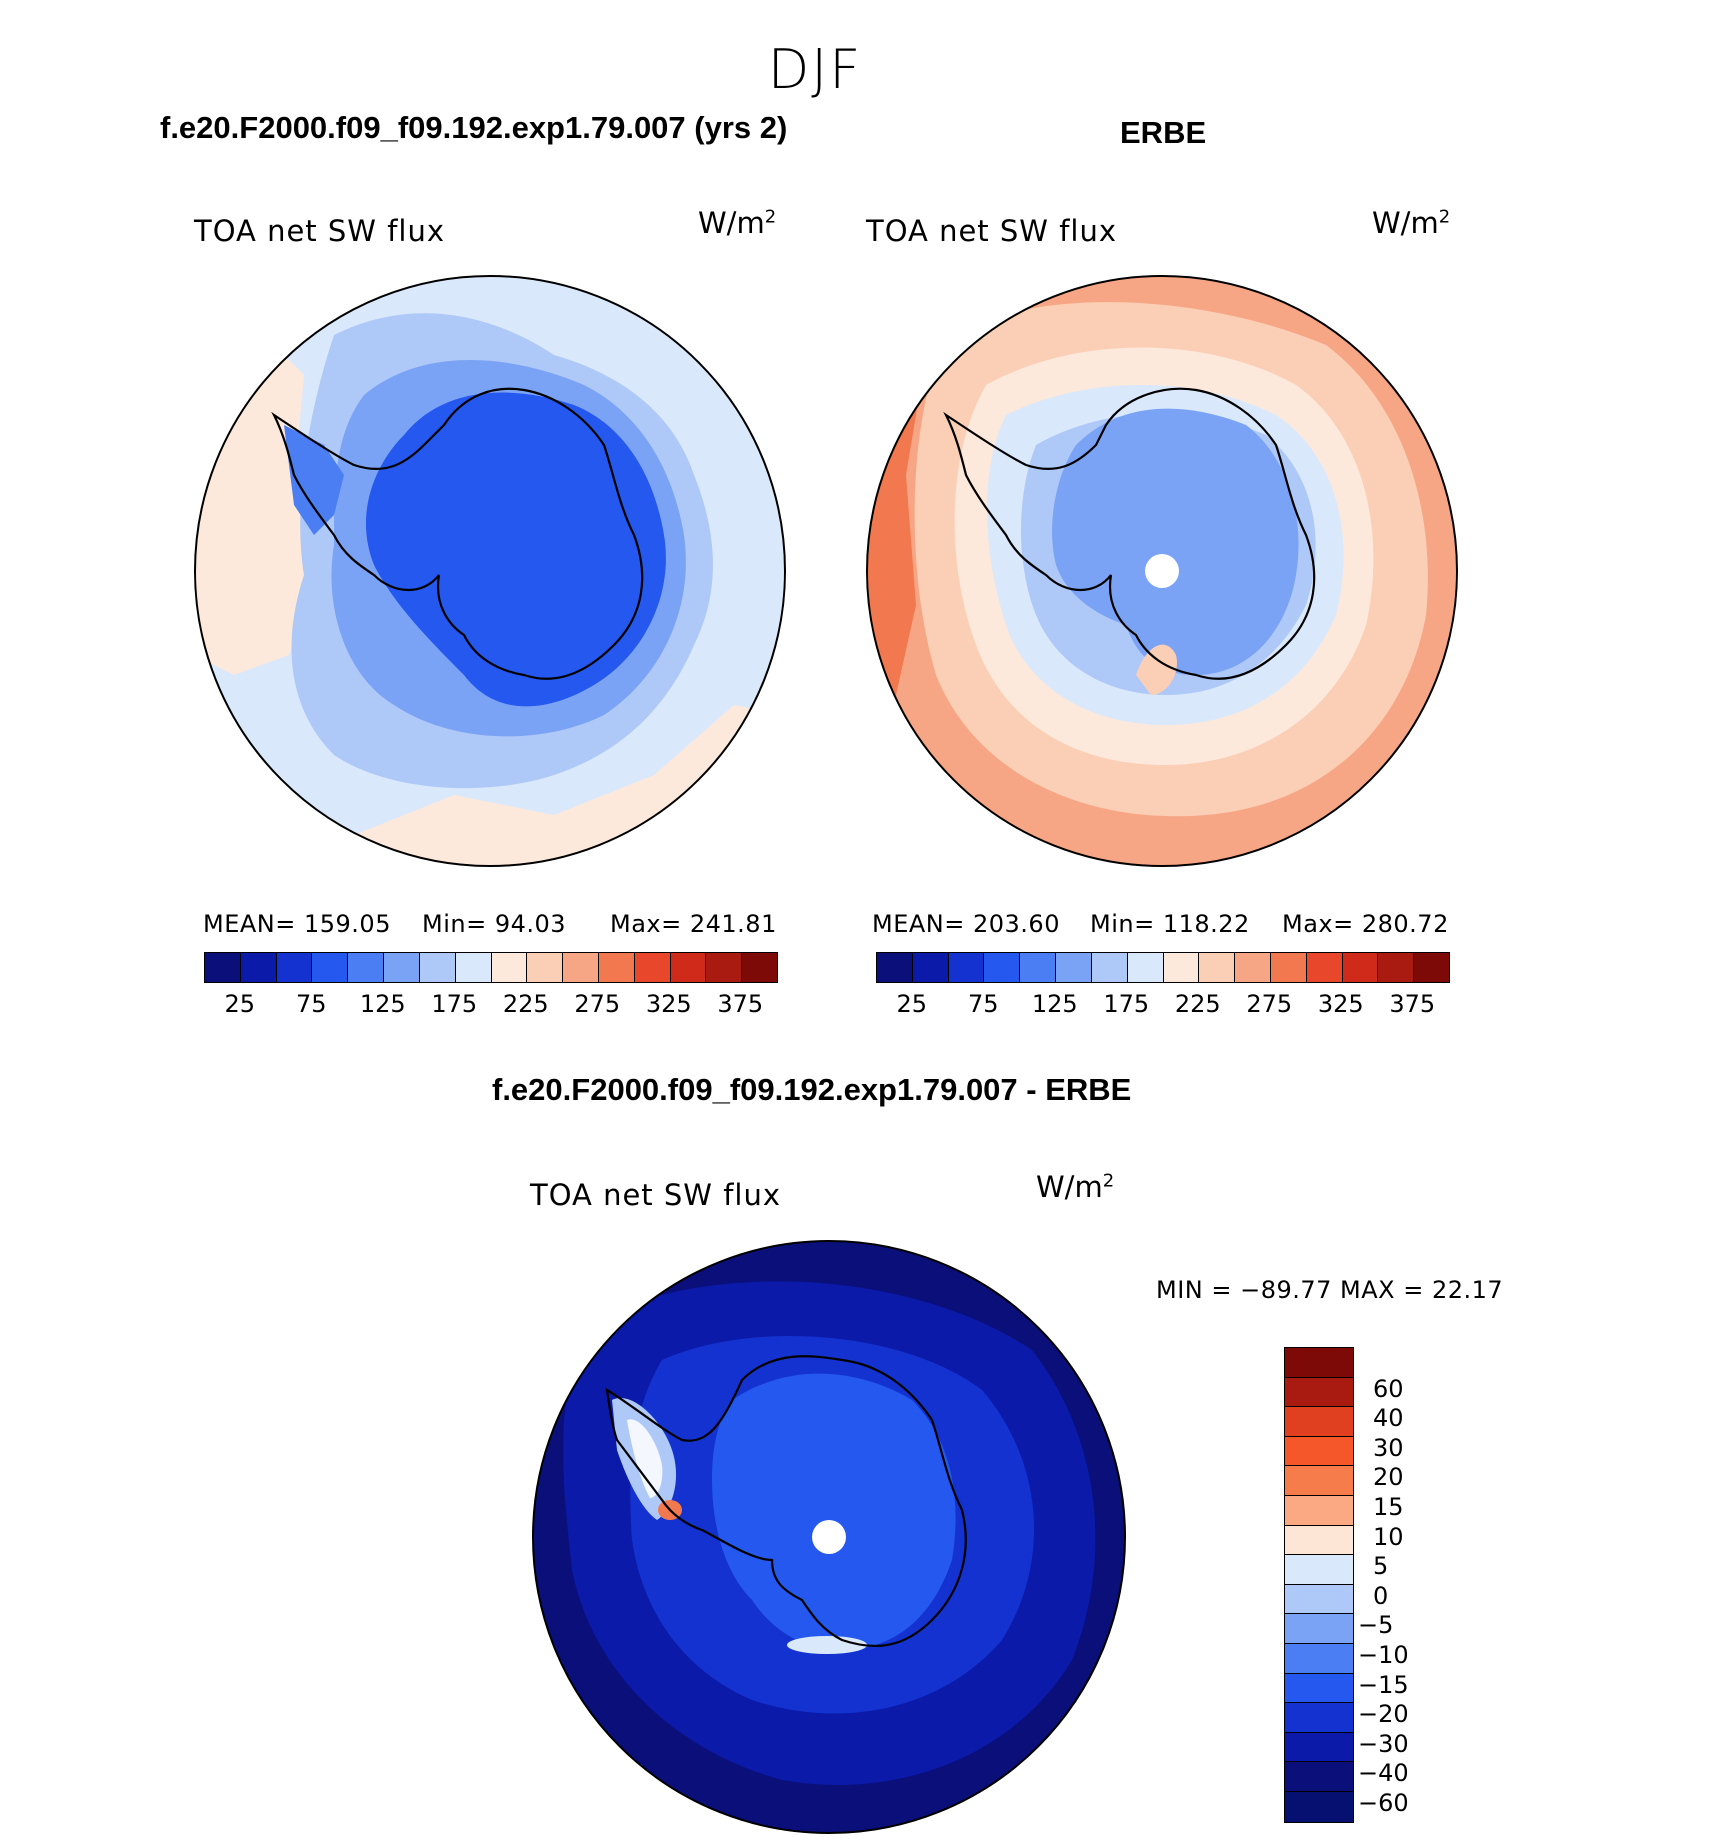  Describe the element at coordinates (1388, 1388) in the screenshot. I see `diff-colorbar-tick-label: 60` at that location.